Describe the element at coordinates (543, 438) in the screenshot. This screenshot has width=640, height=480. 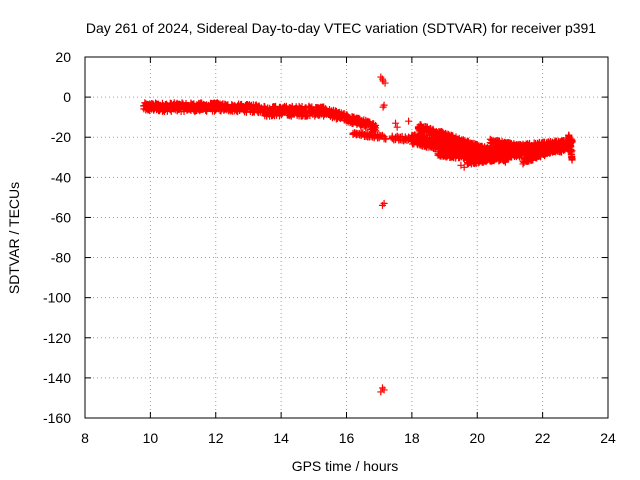
I see `x-tick-label: 22` at that location.